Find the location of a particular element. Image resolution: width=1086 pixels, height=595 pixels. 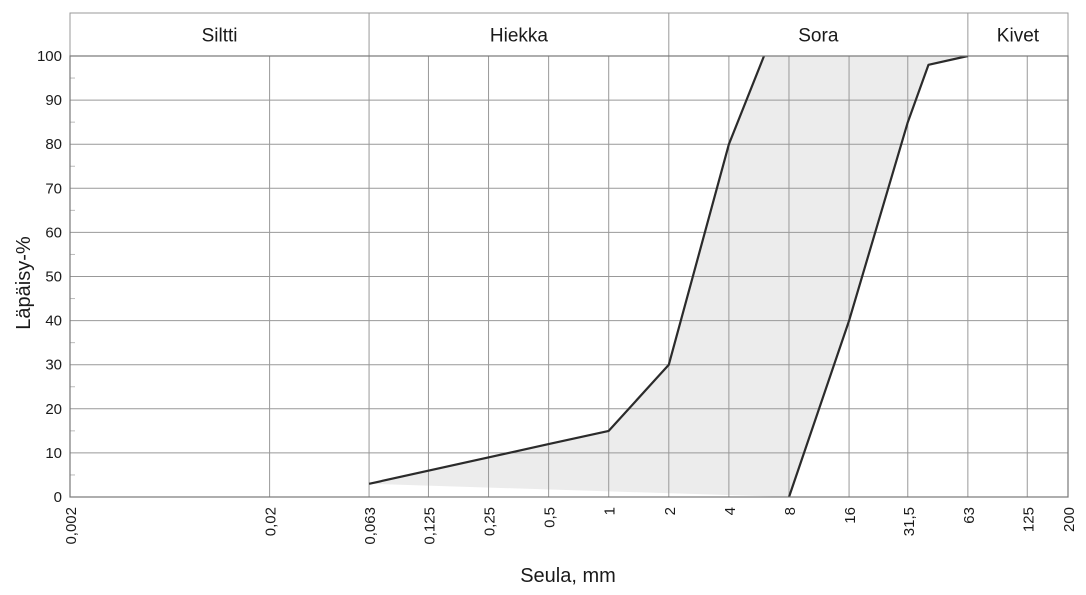

y-tick-label-20: 20 is located at coordinates (53, 409).